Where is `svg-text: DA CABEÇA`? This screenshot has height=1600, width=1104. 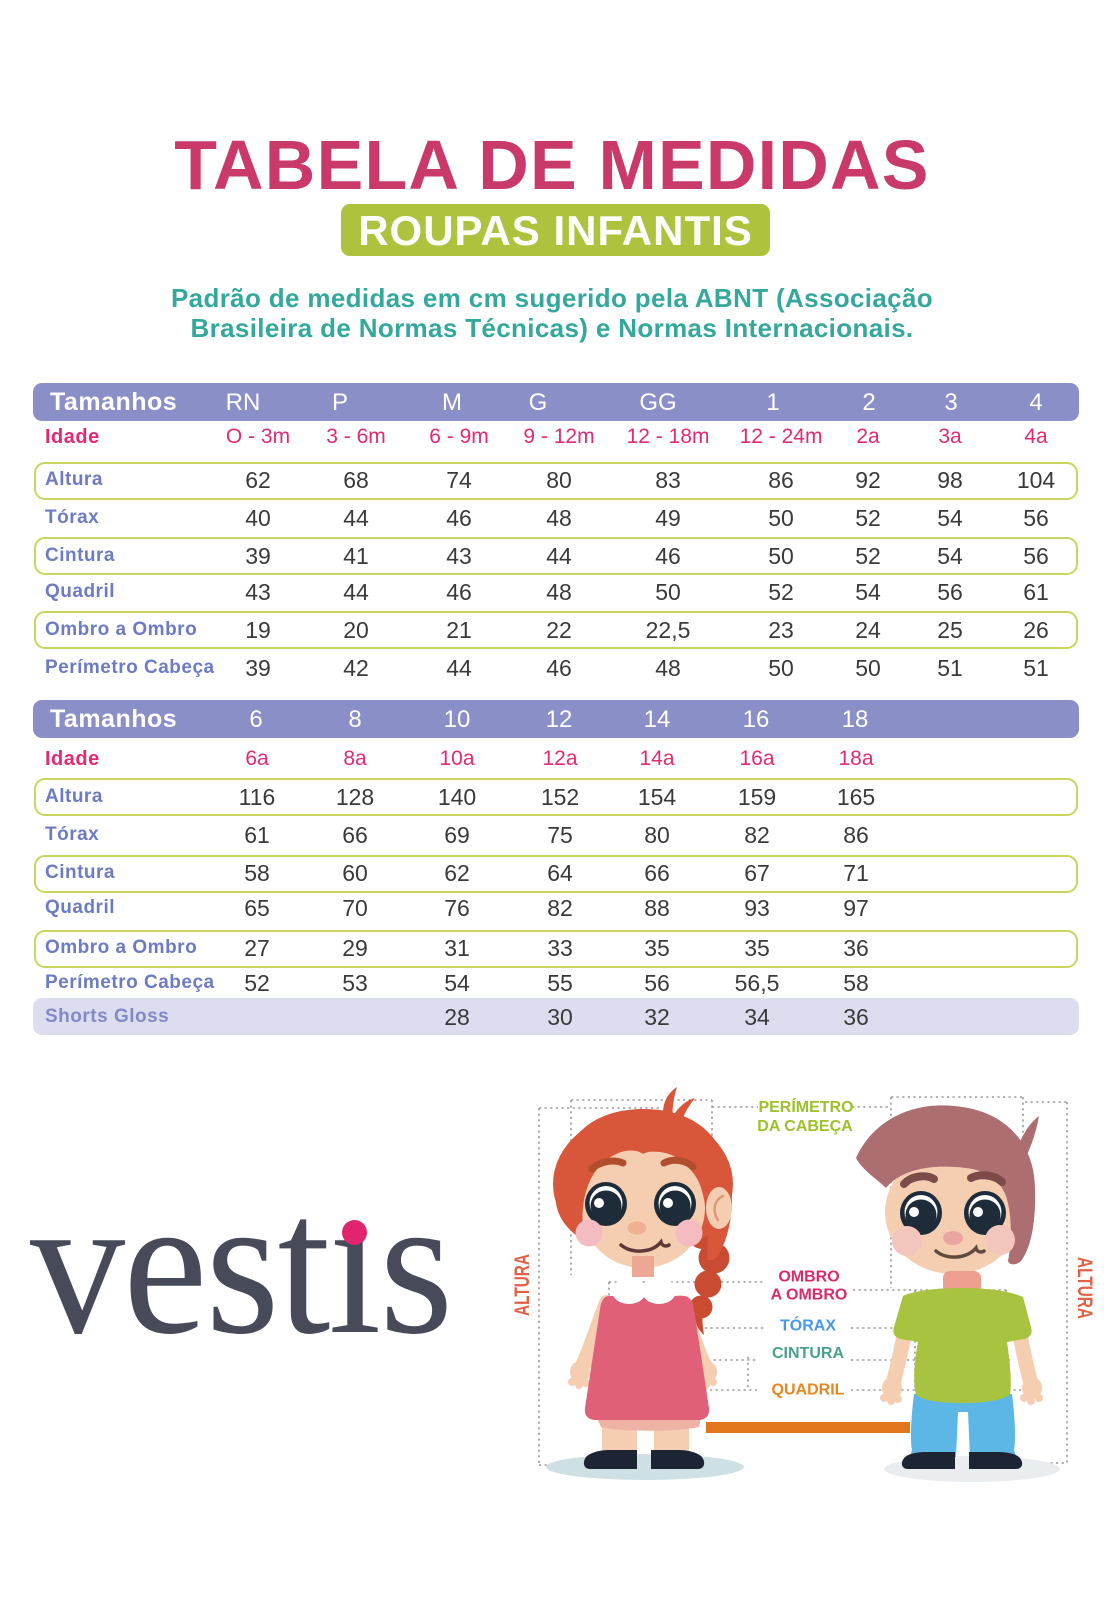 svg-text: DA CABEÇA is located at coordinates (805, 1126).